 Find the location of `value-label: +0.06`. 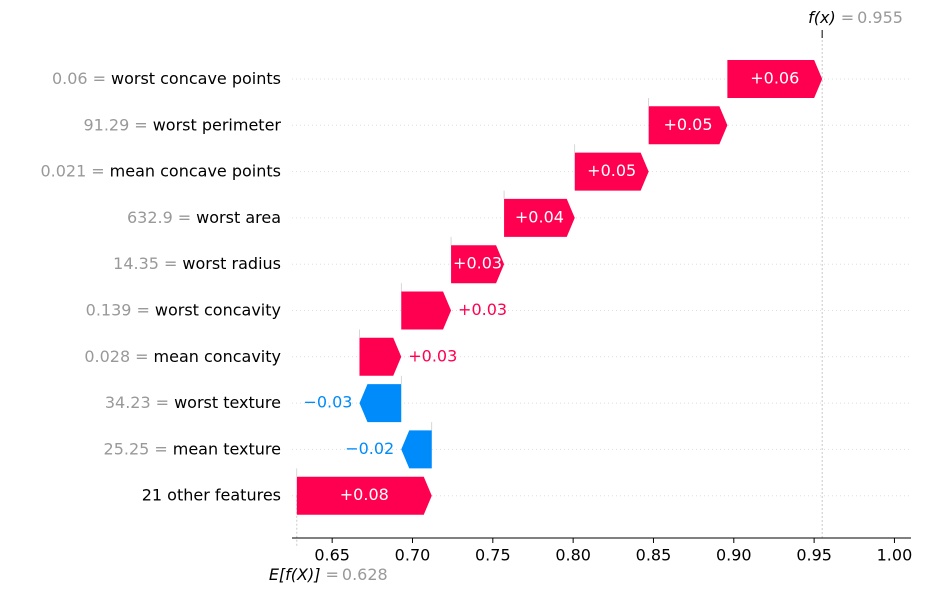

value-label: +0.06 is located at coordinates (774, 78).